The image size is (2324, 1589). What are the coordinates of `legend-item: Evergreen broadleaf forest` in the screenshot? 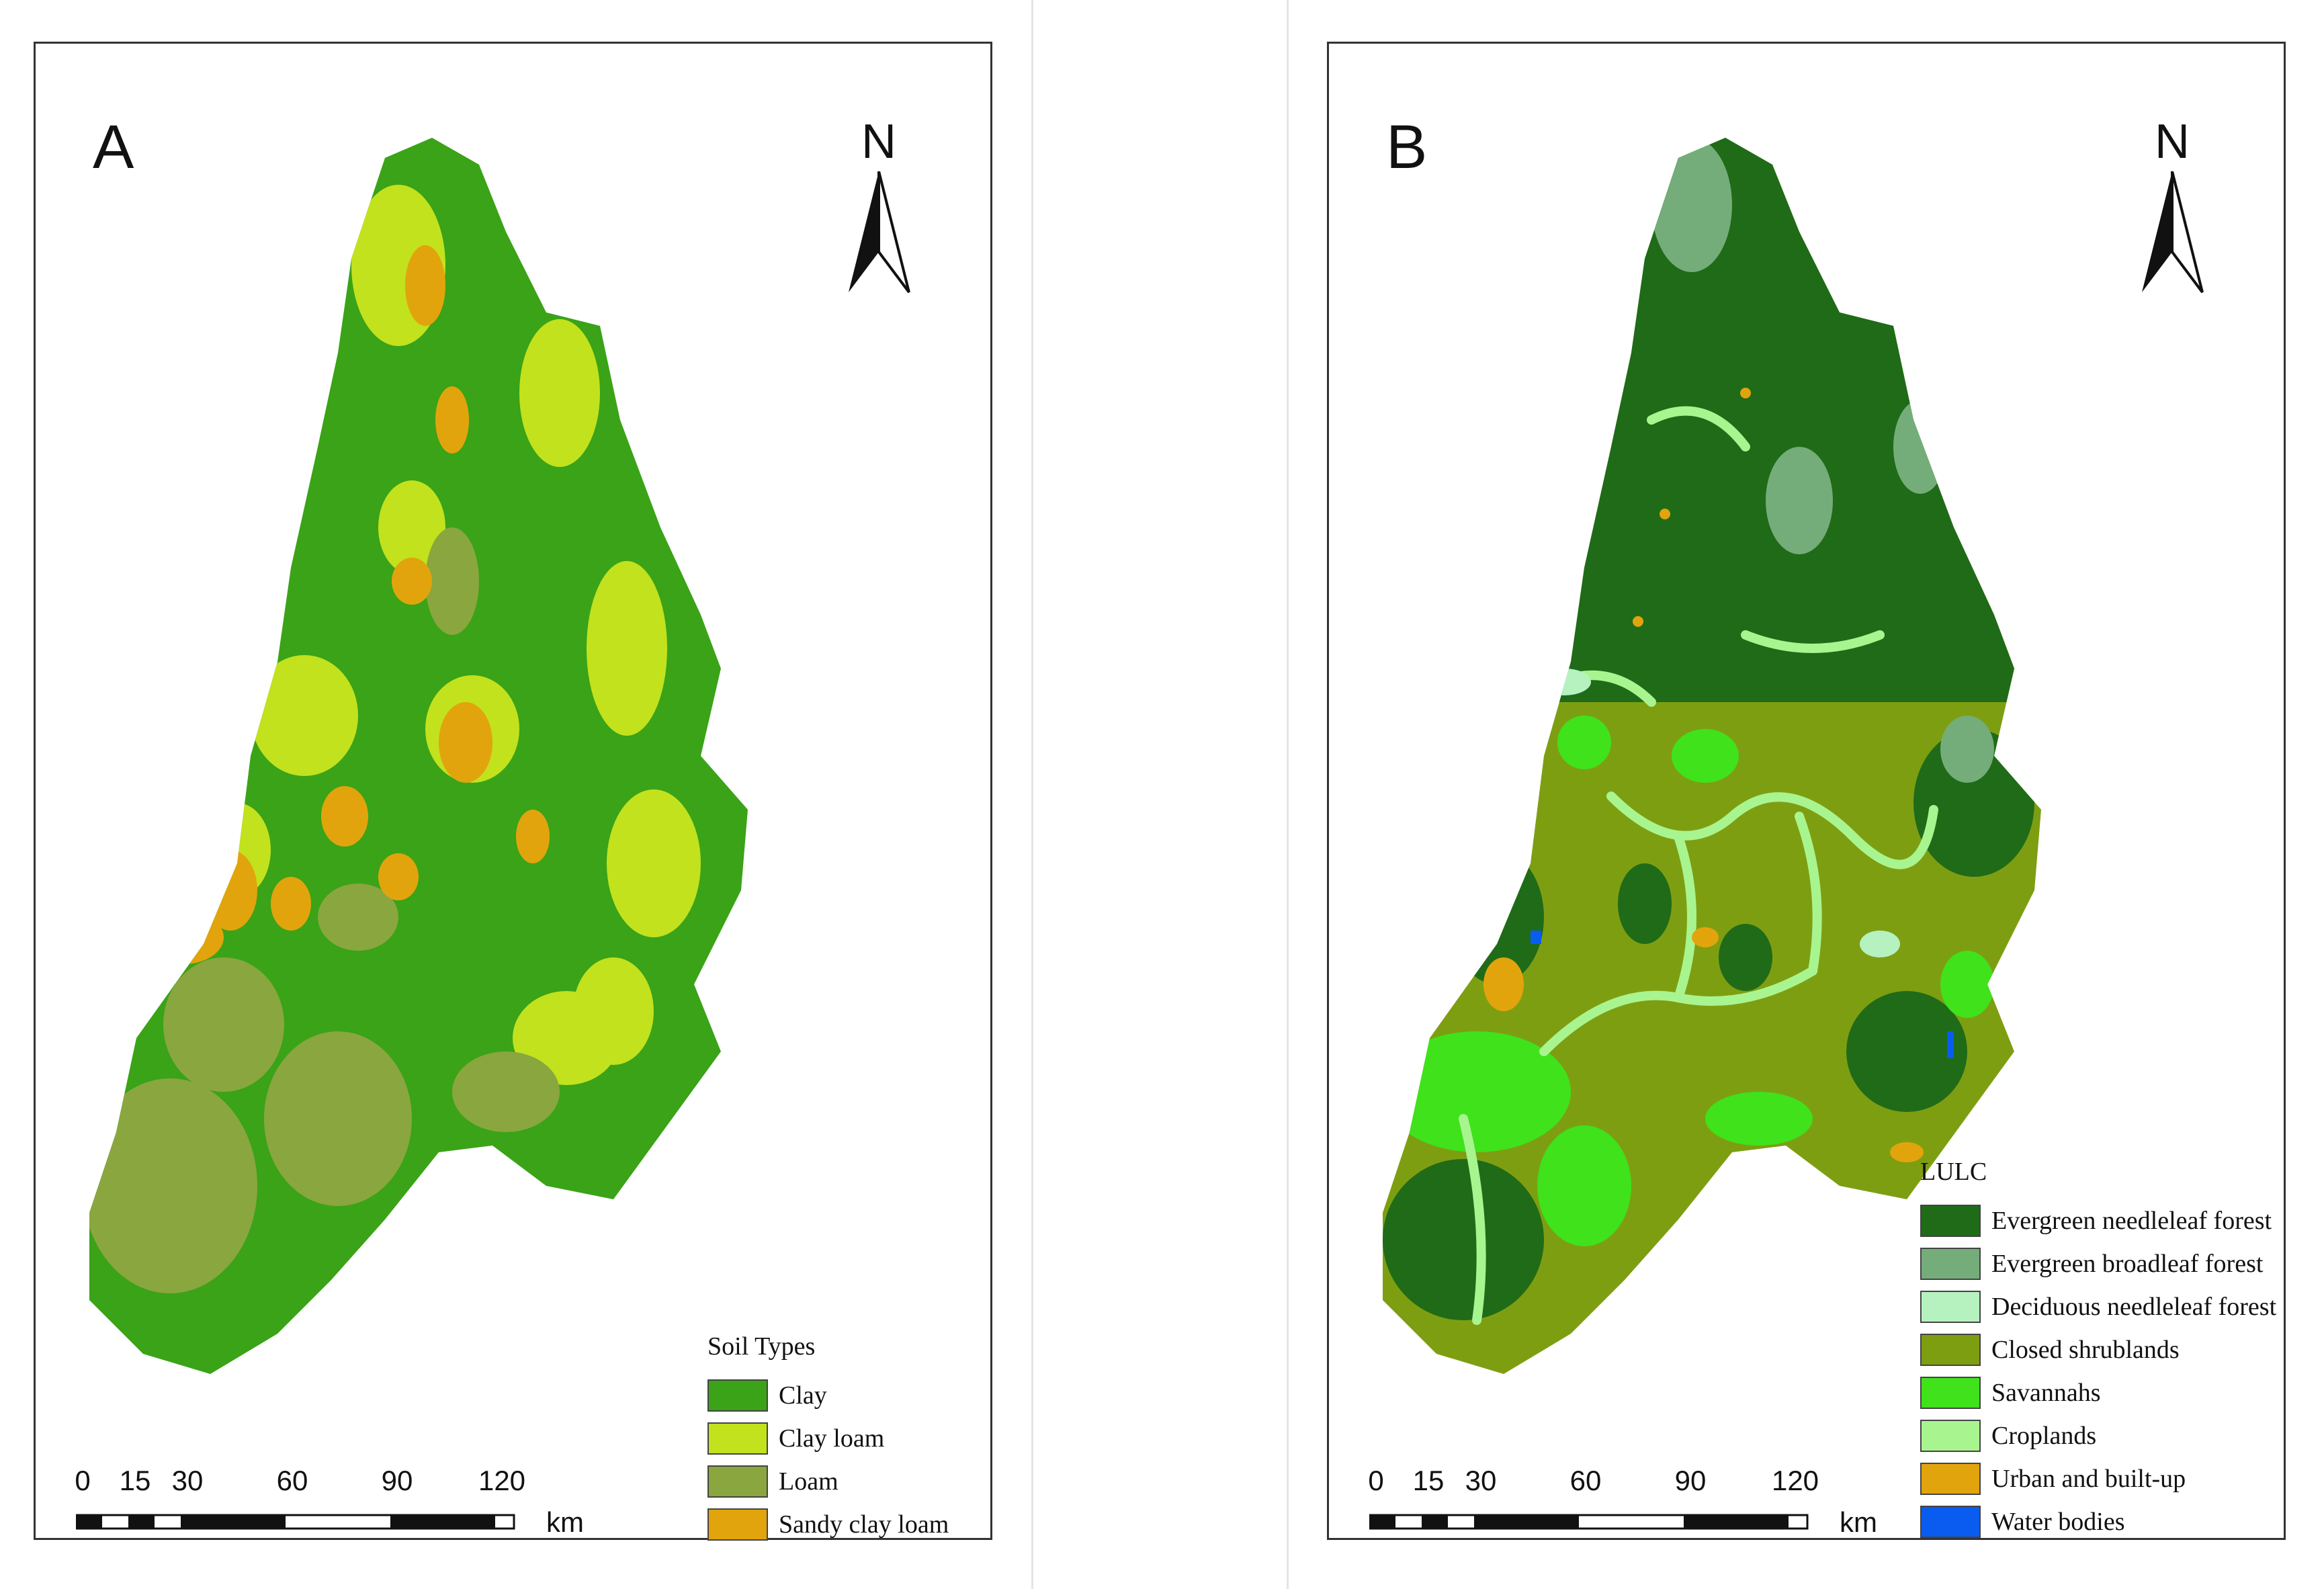 It's located at (2098, 1263).